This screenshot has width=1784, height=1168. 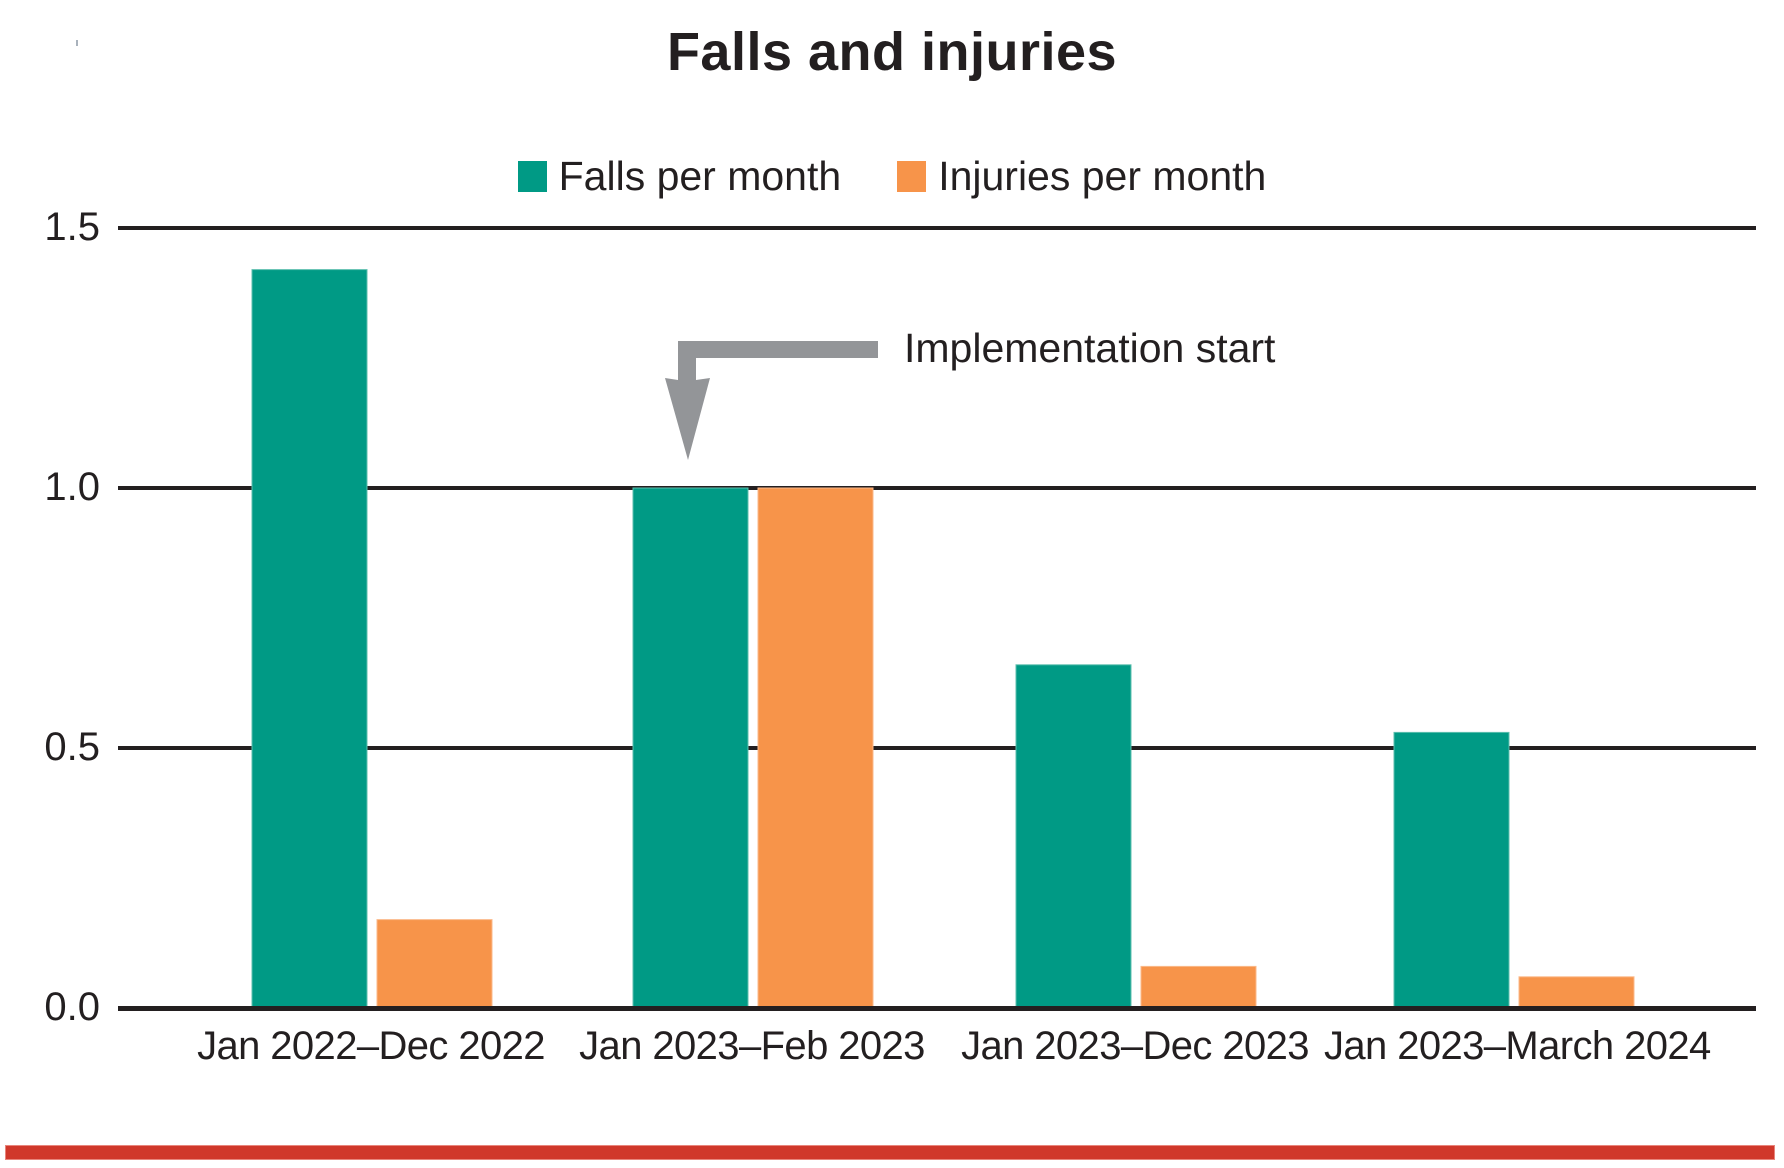 What do you see at coordinates (912, 176) in the screenshot?
I see `legend-swatch-injuries-icon` at bounding box center [912, 176].